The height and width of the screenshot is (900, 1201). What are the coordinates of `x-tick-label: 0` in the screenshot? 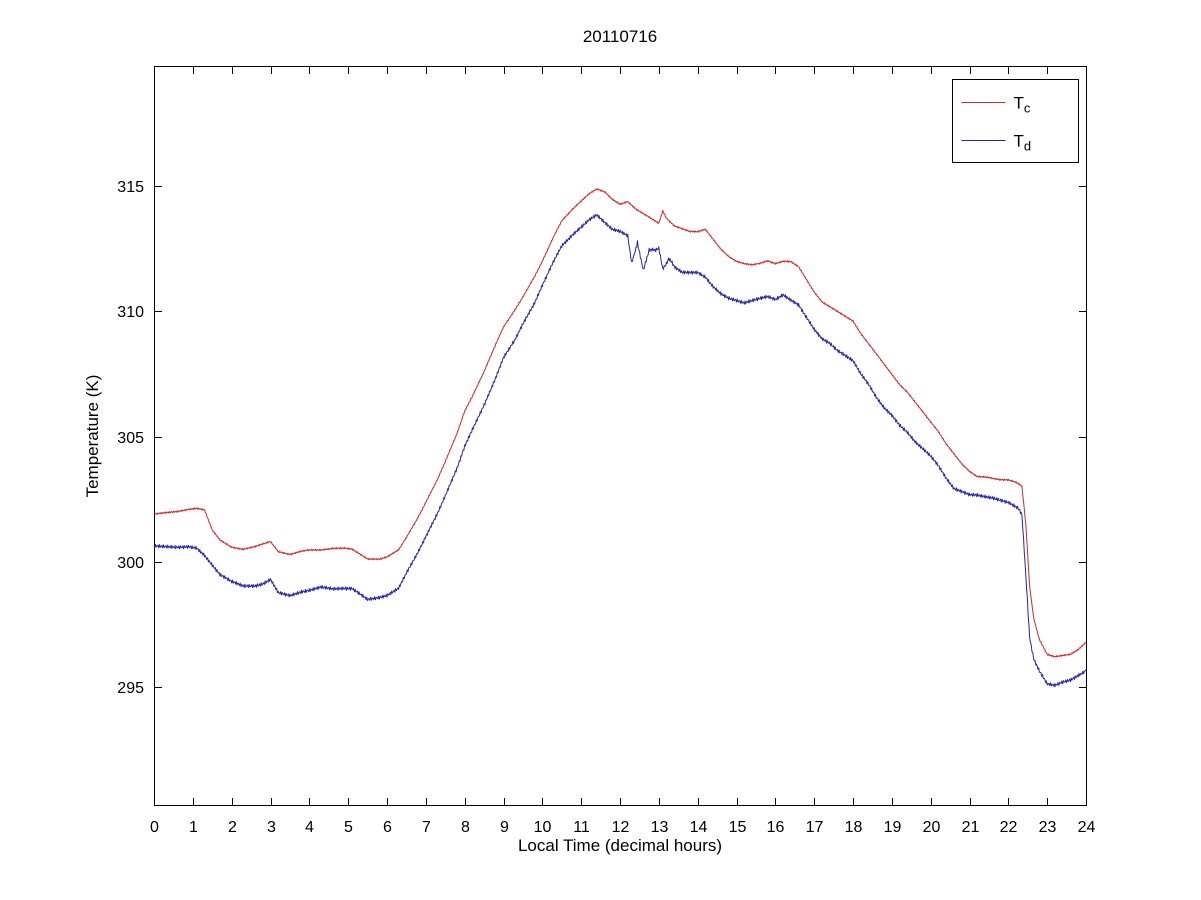 It's located at (154, 827).